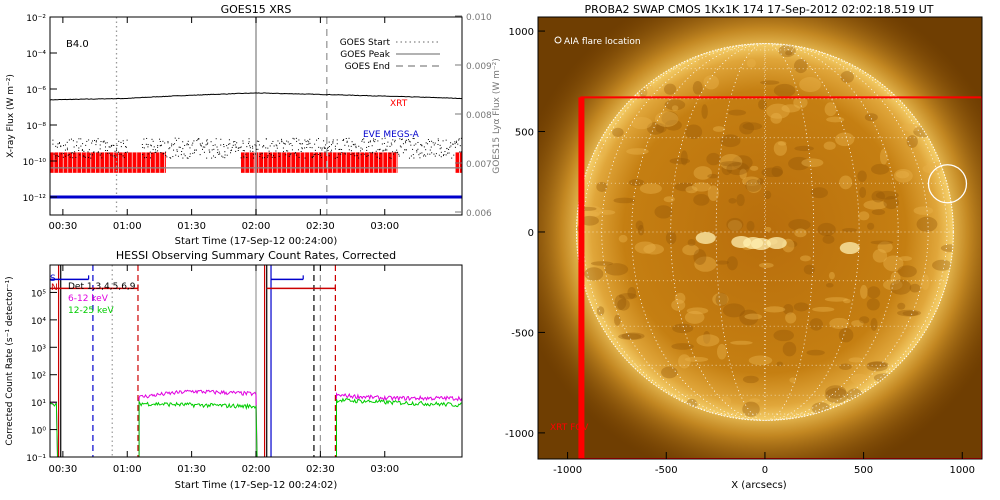 The height and width of the screenshot is (500, 1000). What do you see at coordinates (666, 470) in the screenshot?
I see `swap-x-tick-label: -500` at bounding box center [666, 470].